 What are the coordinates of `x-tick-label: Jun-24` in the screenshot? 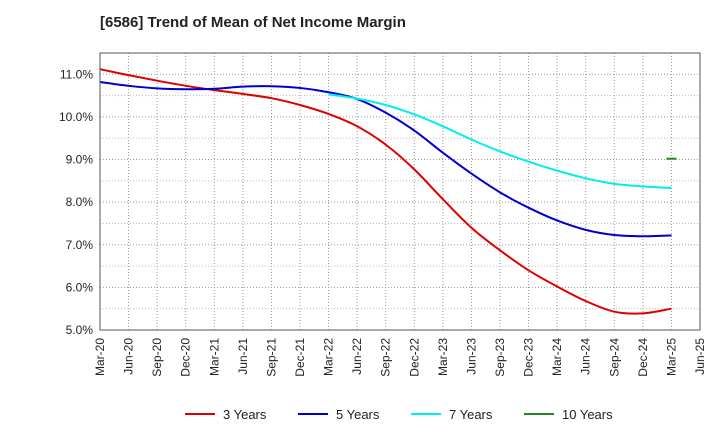 It's located at (586, 356).